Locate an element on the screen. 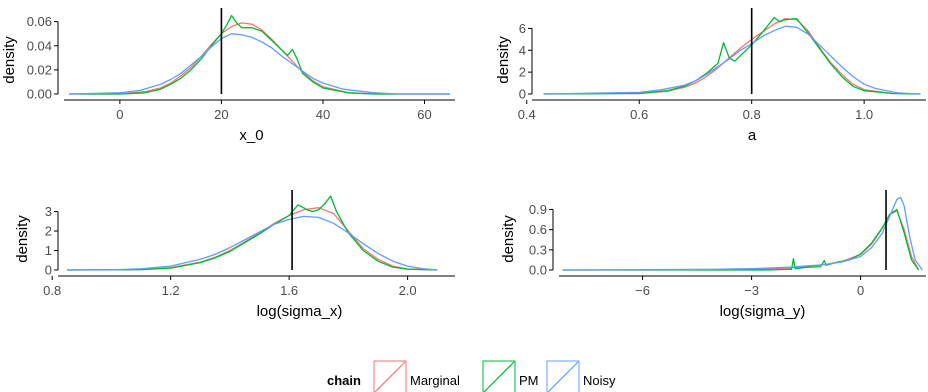  legend-key-line-noisy is located at coordinates (563, 376).